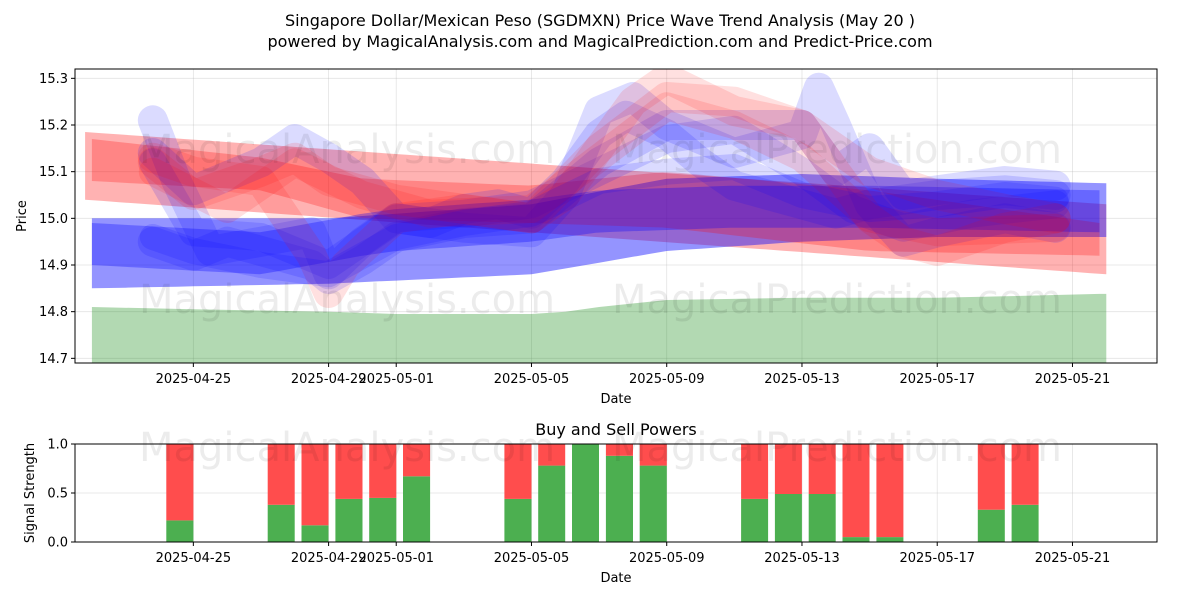 Image resolution: width=1200 pixels, height=600 pixels. I want to click on price-x-tick-label: 2025-04-29, so click(329, 379).